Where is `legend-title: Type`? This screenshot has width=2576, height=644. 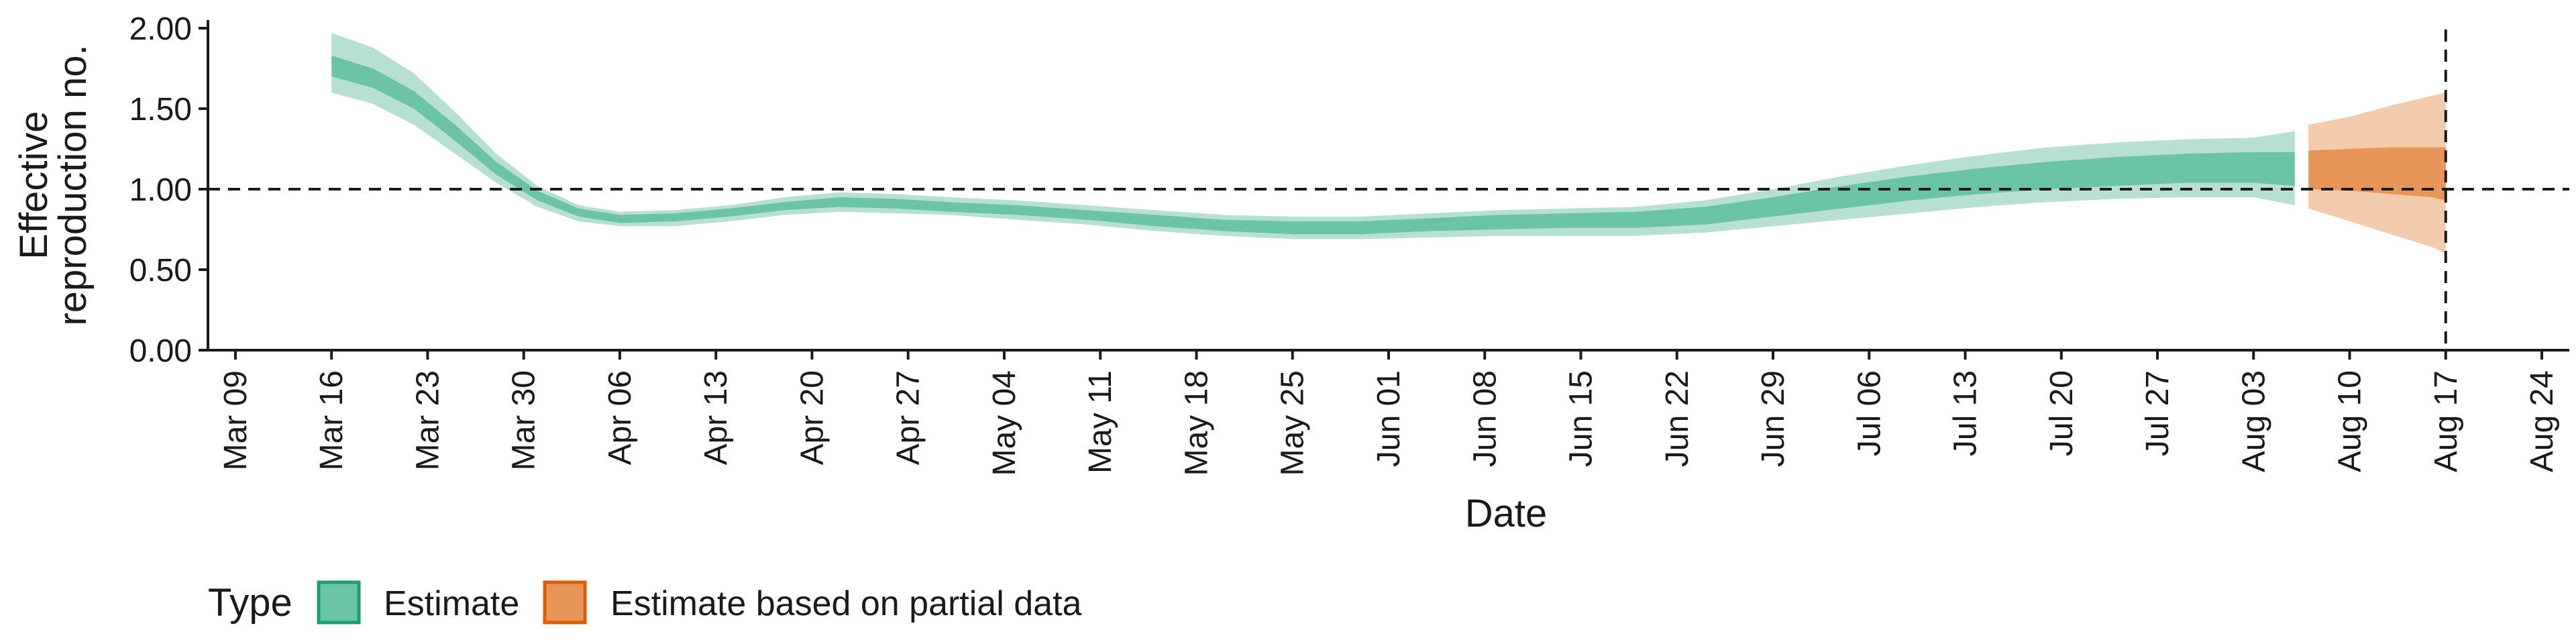
legend-title: Type is located at coordinates (250, 603).